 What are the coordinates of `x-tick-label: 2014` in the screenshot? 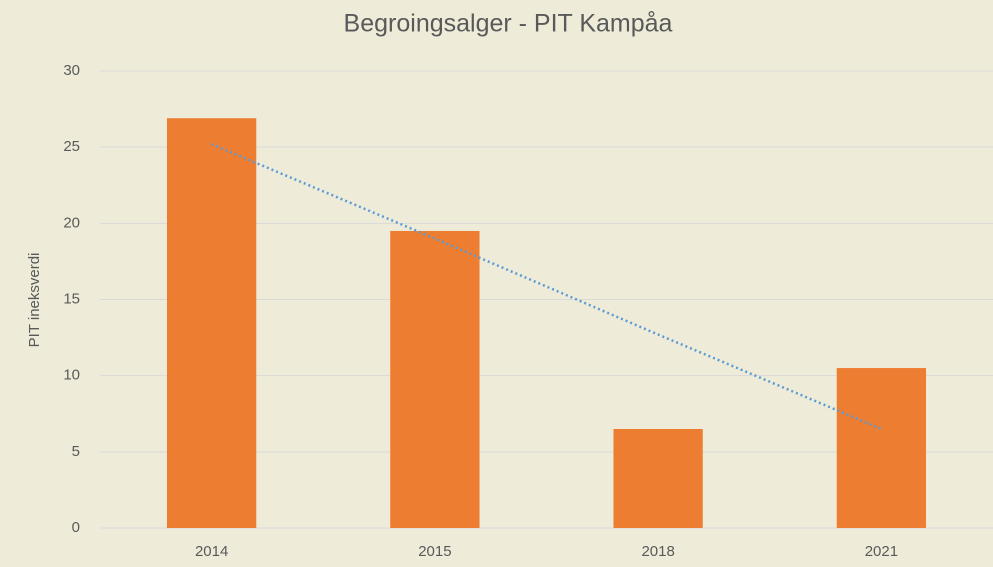 It's located at (211, 551).